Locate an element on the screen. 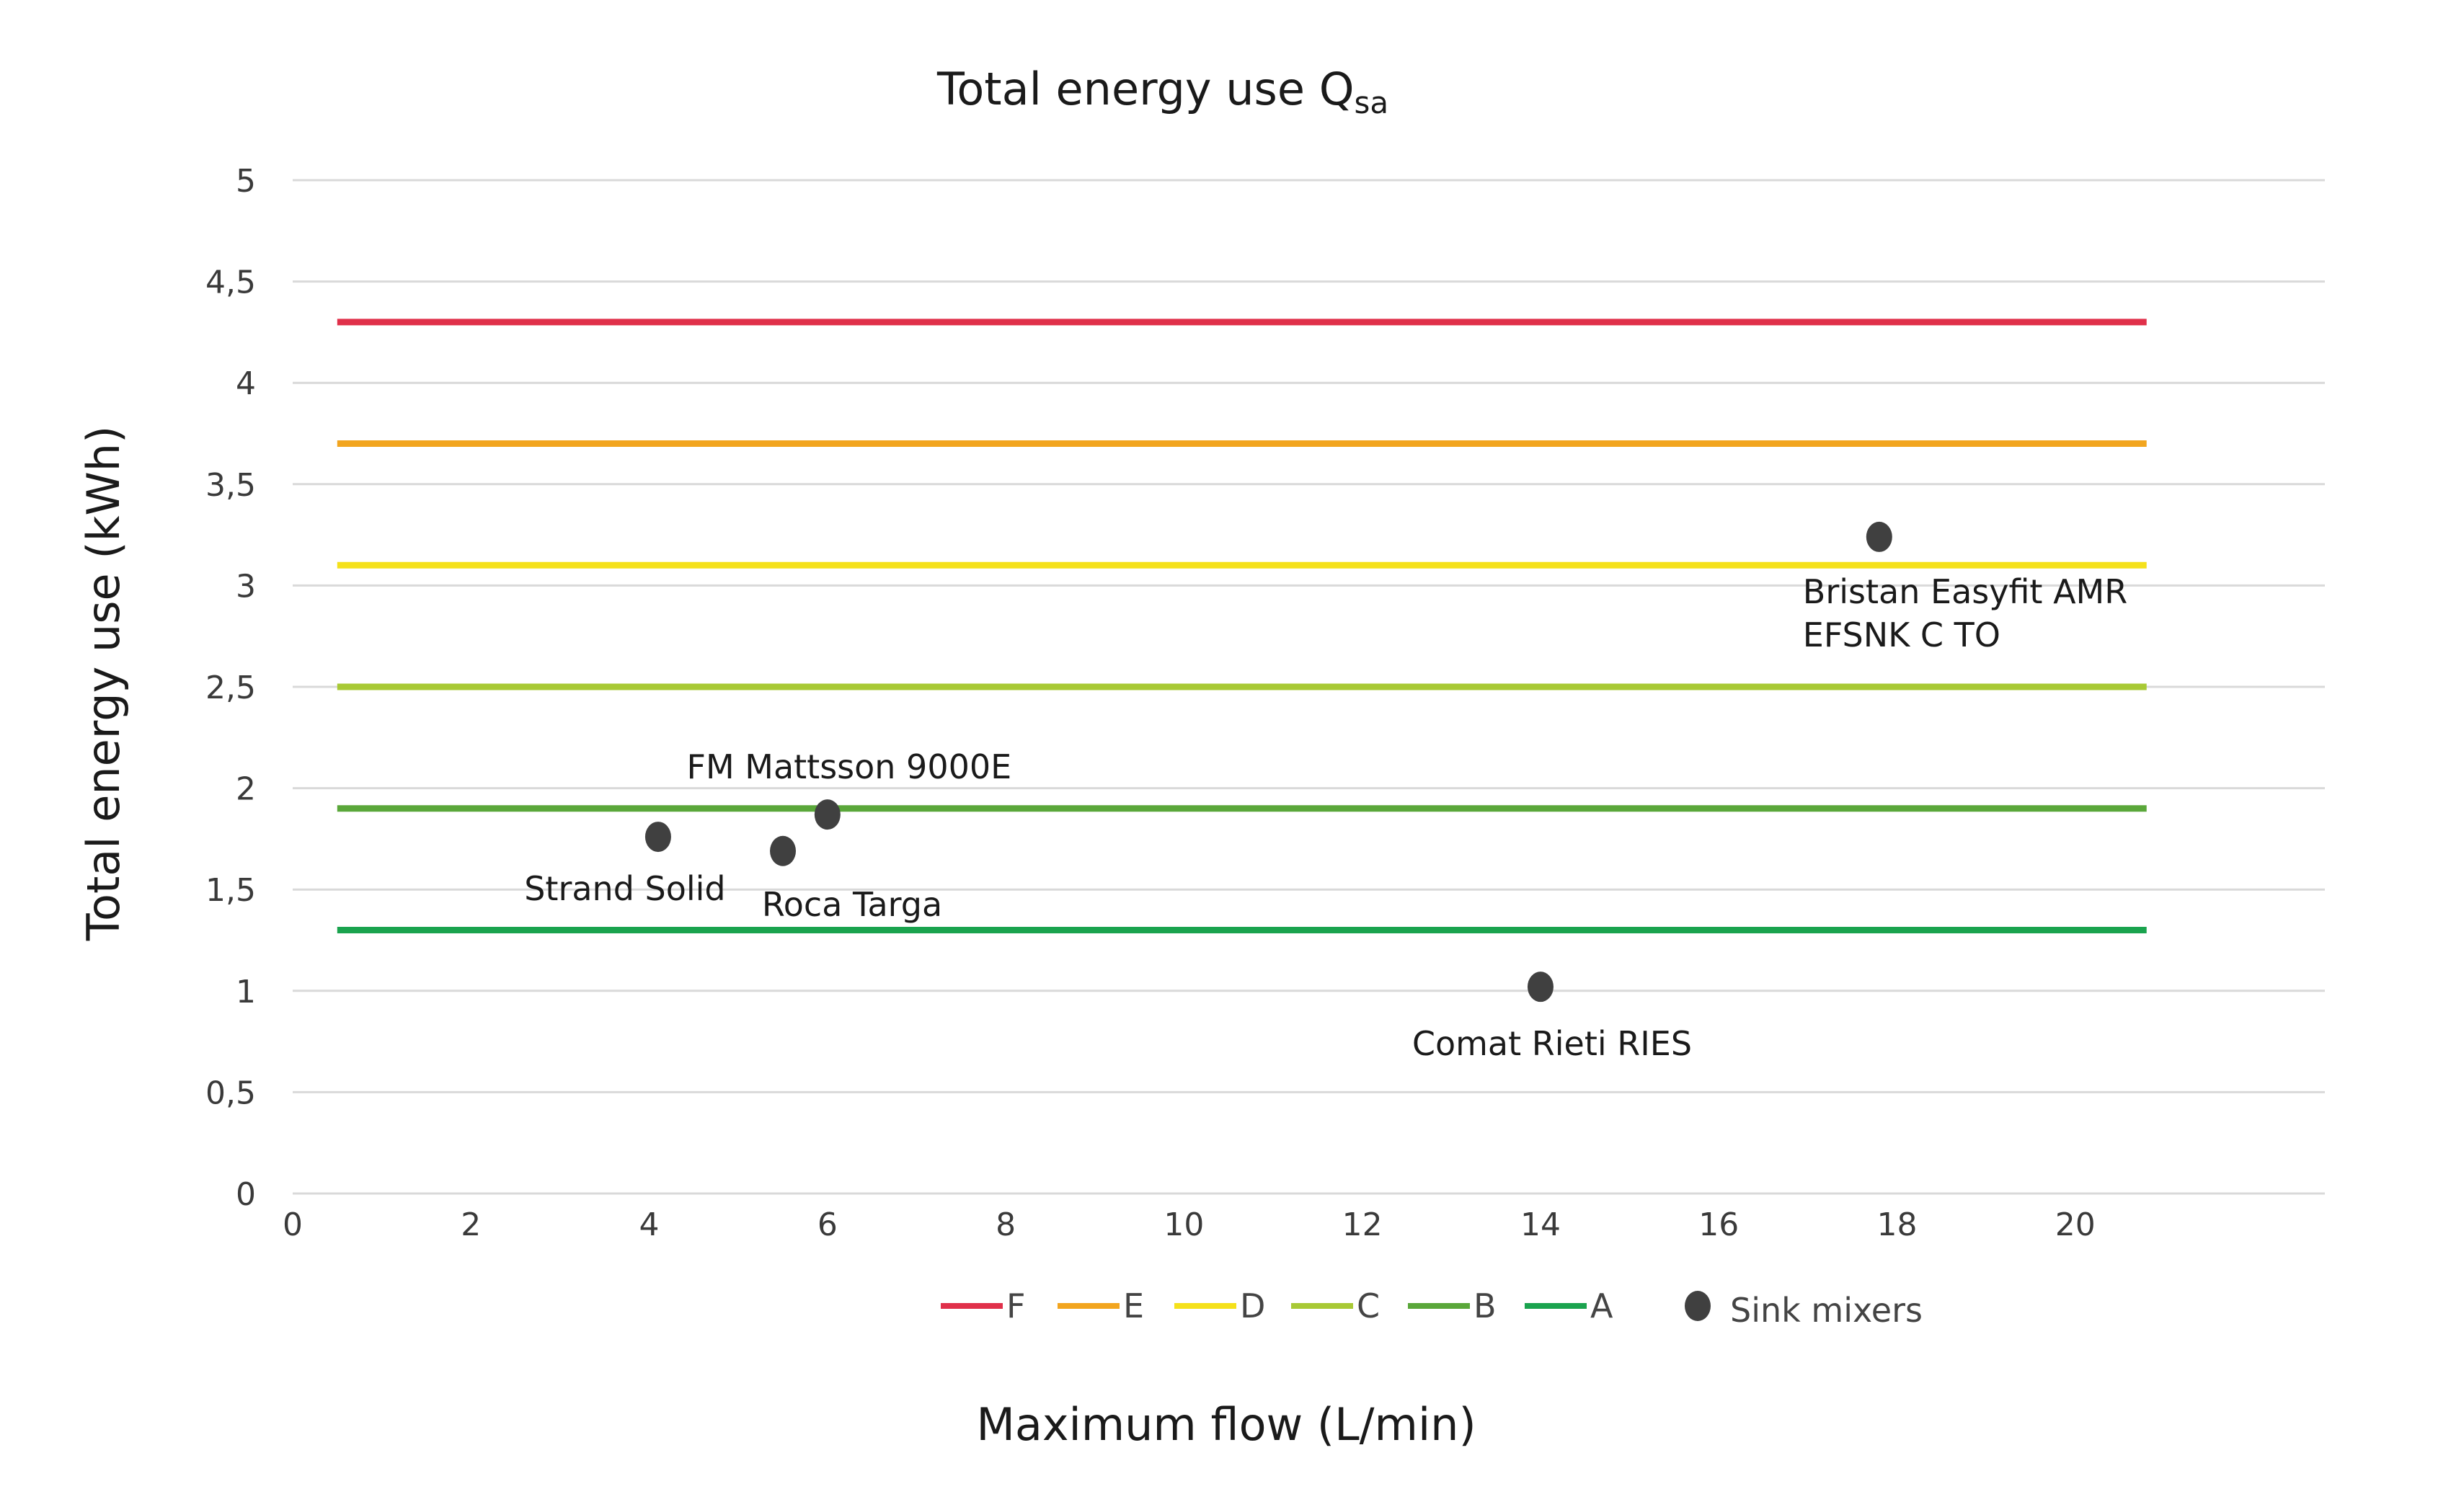 Image resolution: width=2464 pixels, height=1489 pixels. data-label: FM Mattsson 9000E is located at coordinates (849, 766).